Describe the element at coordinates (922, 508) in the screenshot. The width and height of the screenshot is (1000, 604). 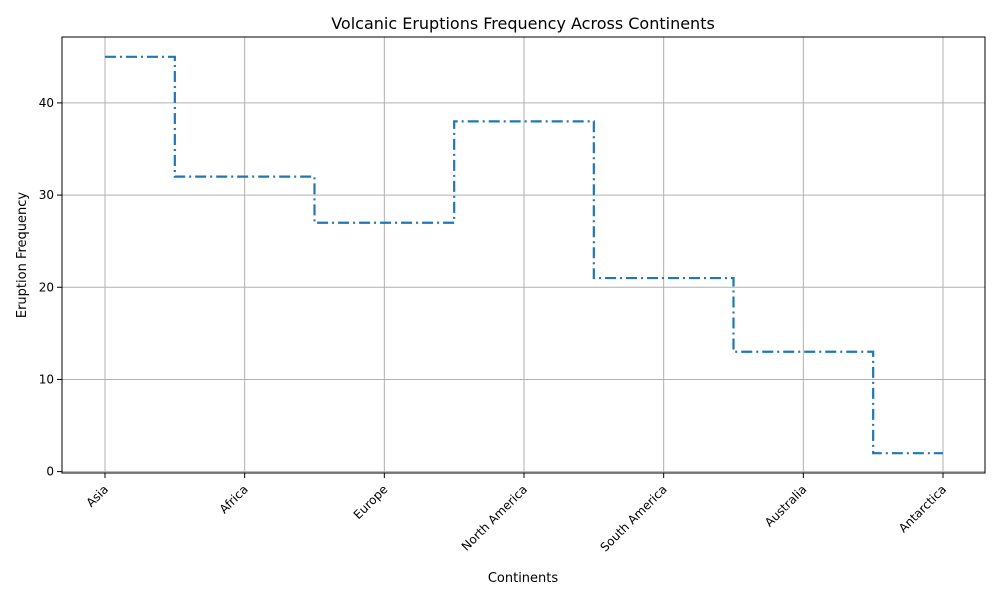
I see `x-tick-label: Antarctica` at that location.